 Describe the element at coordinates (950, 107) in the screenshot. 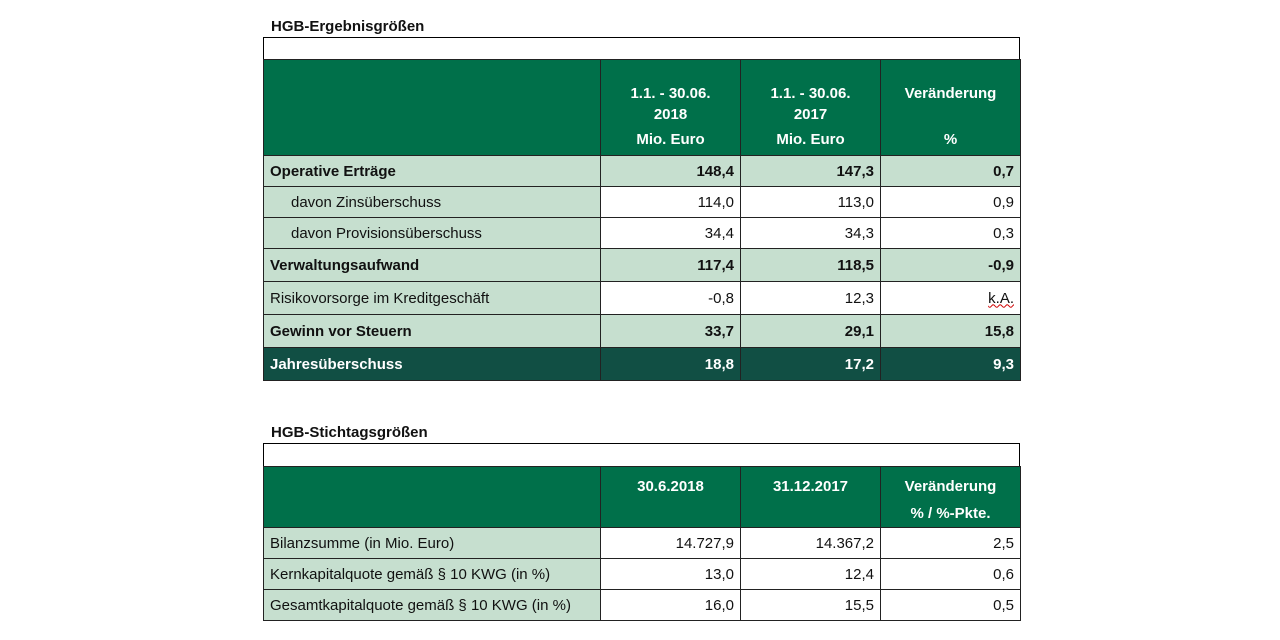

I see `header-cell-change: Veränderung %` at that location.